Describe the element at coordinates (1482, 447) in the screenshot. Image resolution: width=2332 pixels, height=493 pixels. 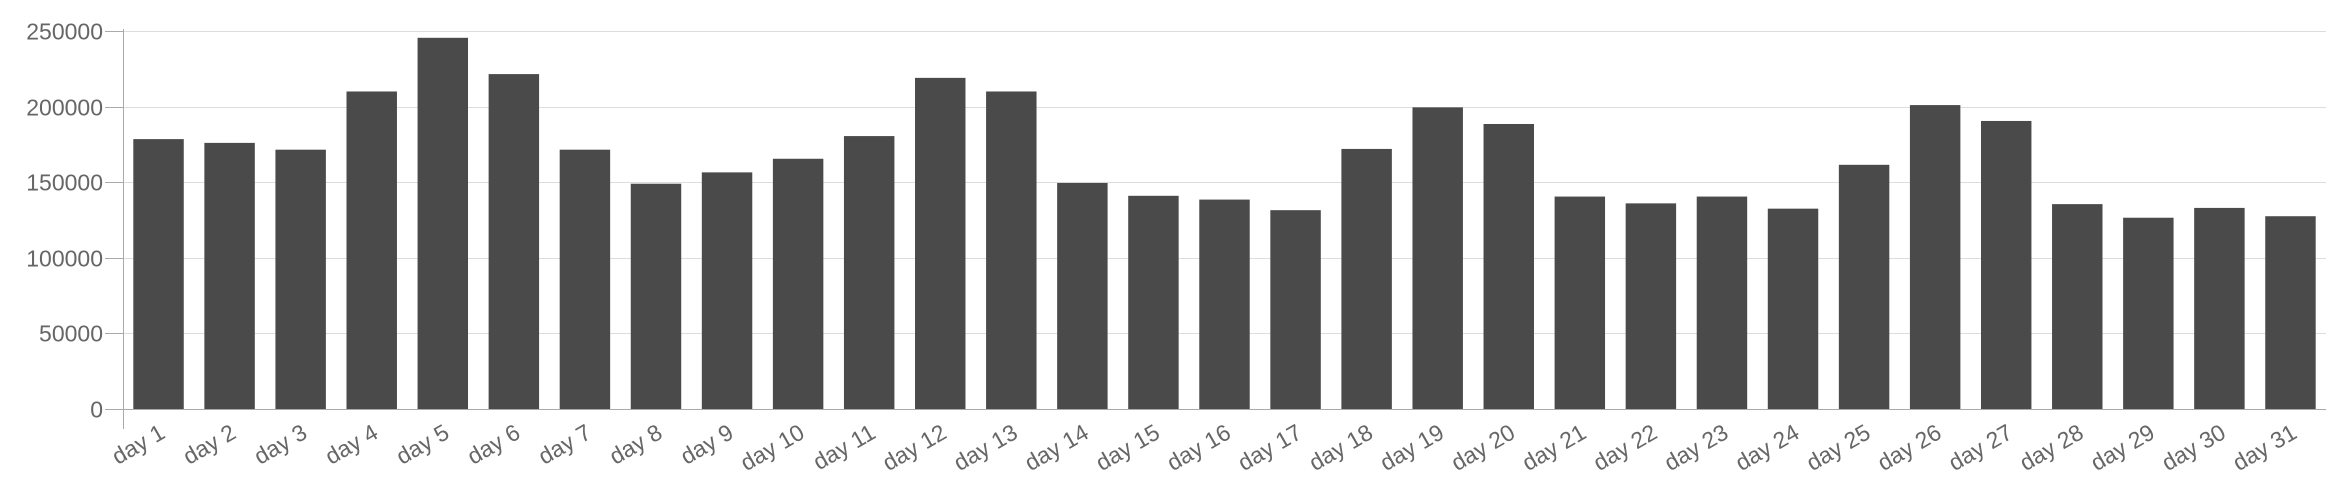
I see `x-tick-label: day 20` at that location.